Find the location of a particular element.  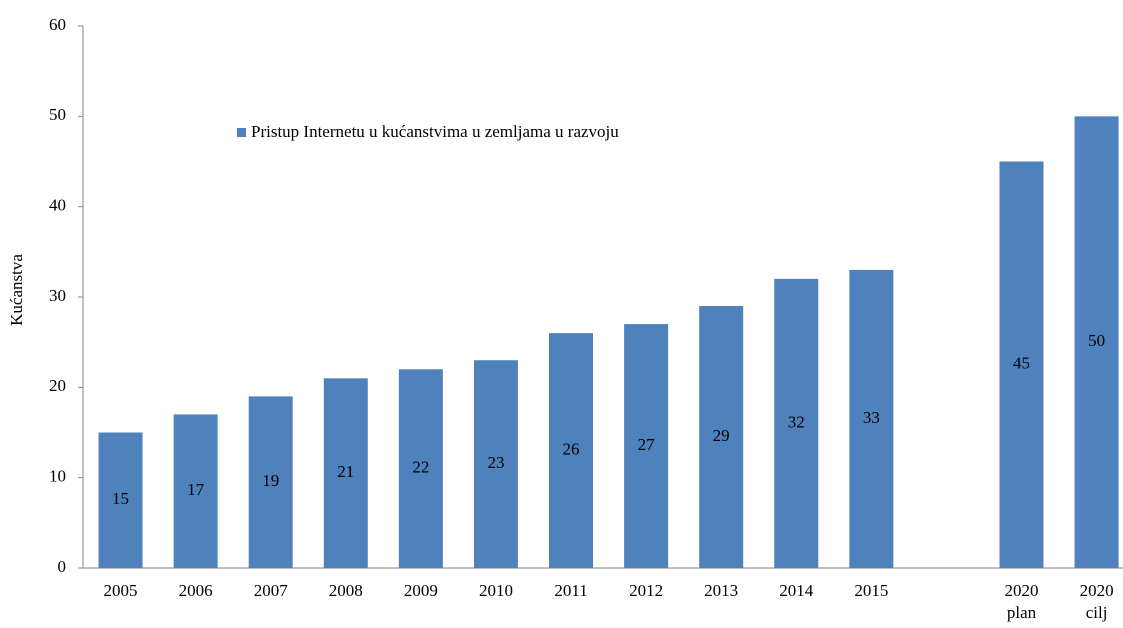

data-label: 45 is located at coordinates (1021, 363).